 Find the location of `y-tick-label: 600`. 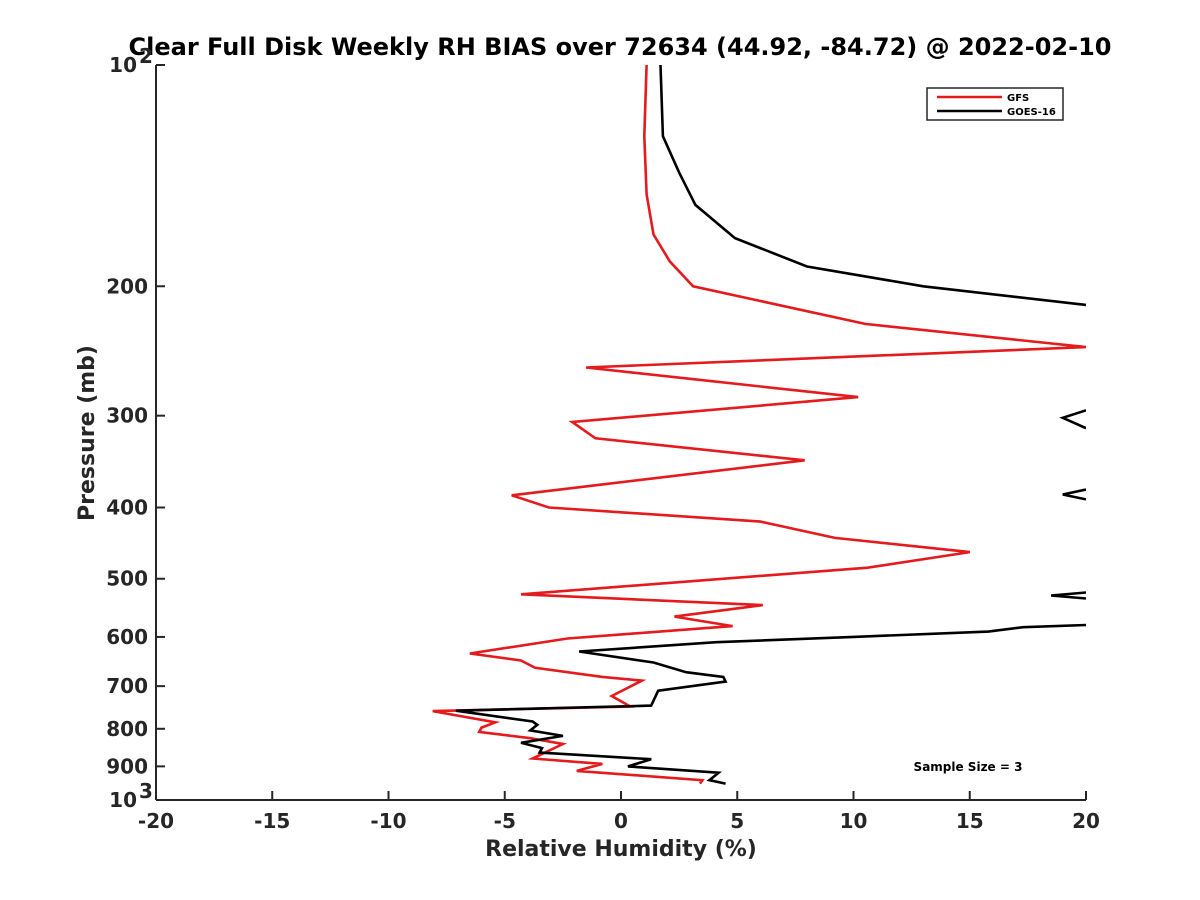

y-tick-label: 600 is located at coordinates (127, 637).